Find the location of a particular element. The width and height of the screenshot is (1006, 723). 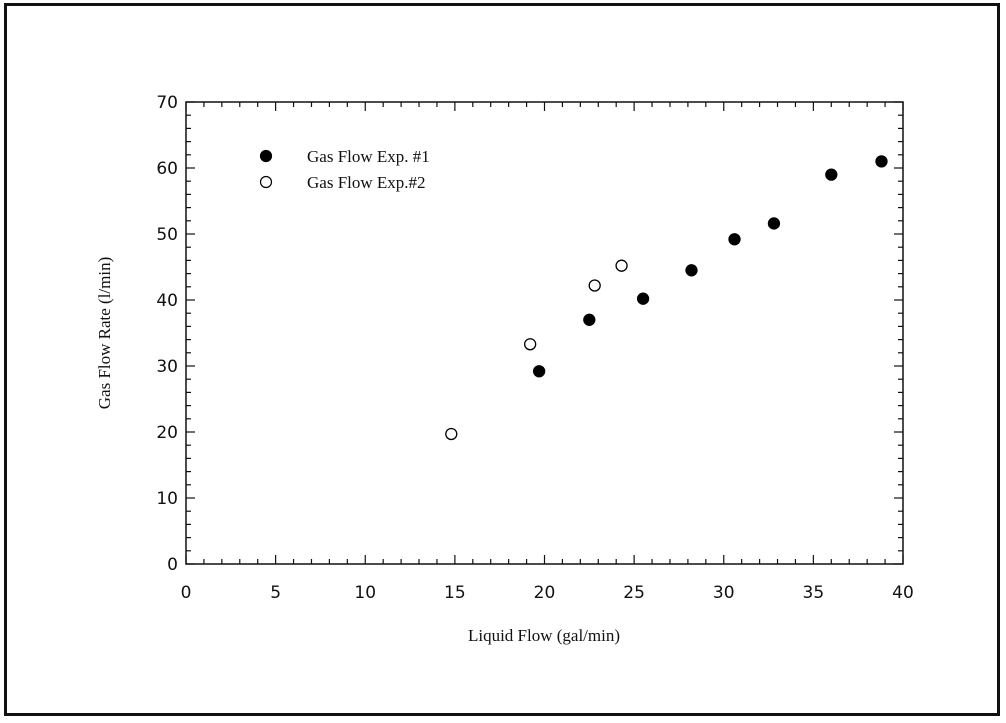

y-tick-label: 30 is located at coordinates (167, 367).